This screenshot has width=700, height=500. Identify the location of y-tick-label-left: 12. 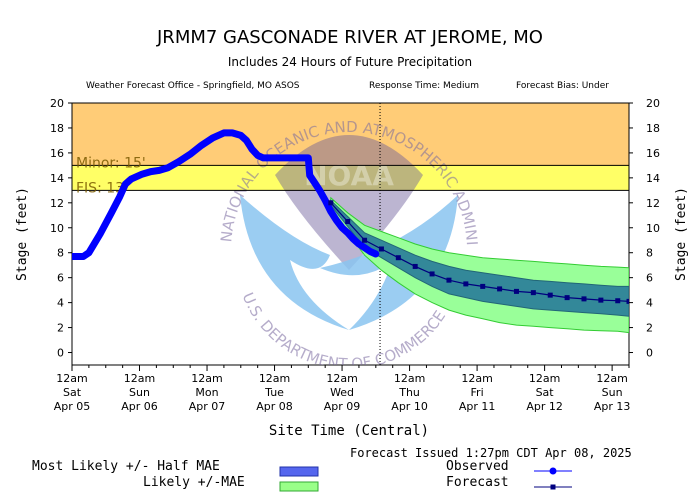
(57, 203).